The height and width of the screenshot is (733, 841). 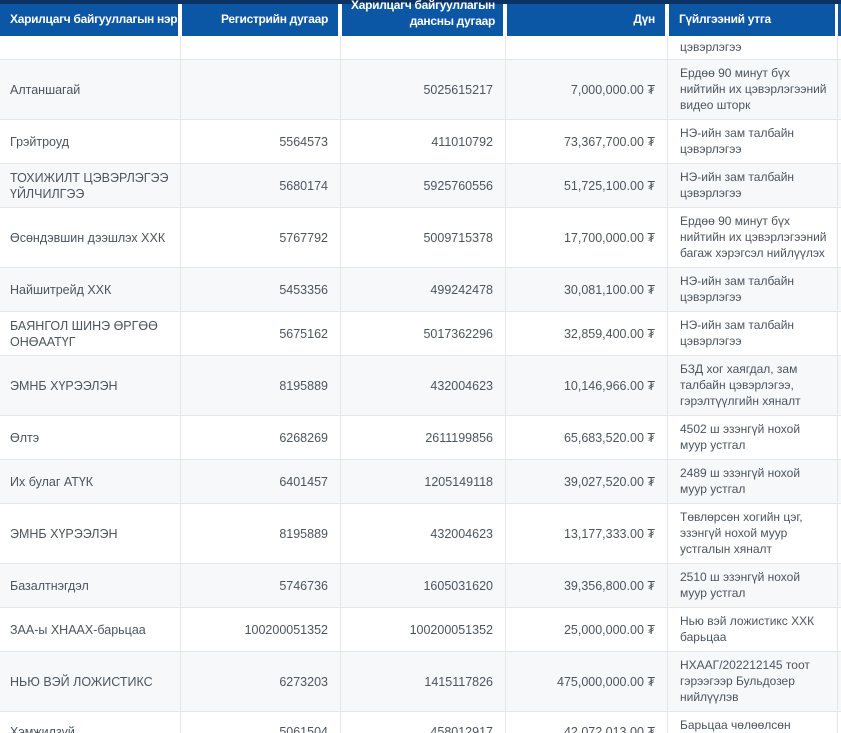 I want to click on column-header-account-line2: дансны дугаар, so click(x=452, y=21).